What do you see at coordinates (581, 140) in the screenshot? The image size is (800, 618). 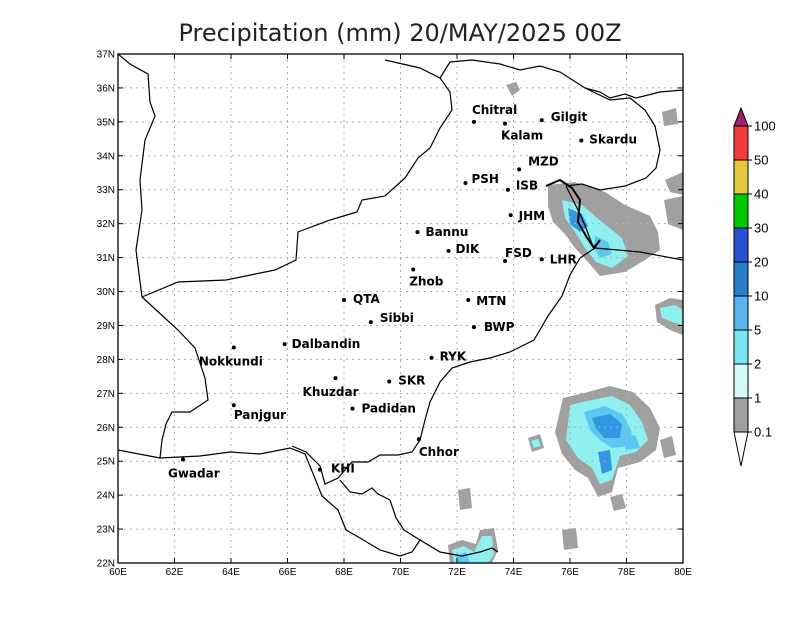 I see `city-dot-skardu` at bounding box center [581, 140].